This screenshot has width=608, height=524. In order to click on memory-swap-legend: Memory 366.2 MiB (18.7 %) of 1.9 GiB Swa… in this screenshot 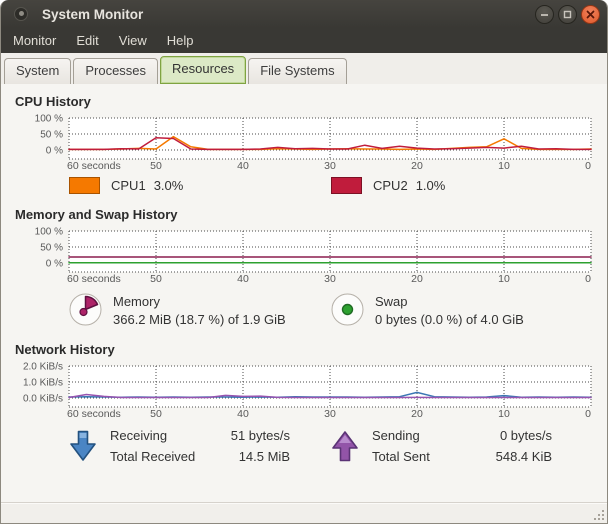, I will do `click(331, 312)`.